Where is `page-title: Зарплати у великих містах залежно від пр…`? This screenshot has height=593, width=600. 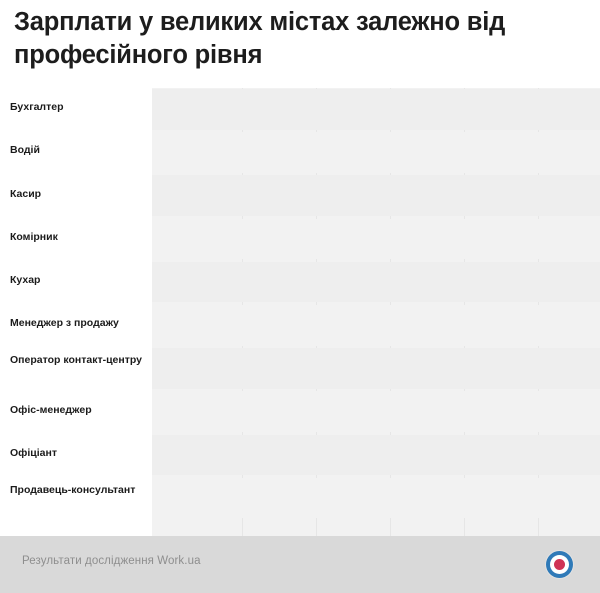
page-title: Зарплати у великих містах залежно від пр… is located at coordinates (260, 38).